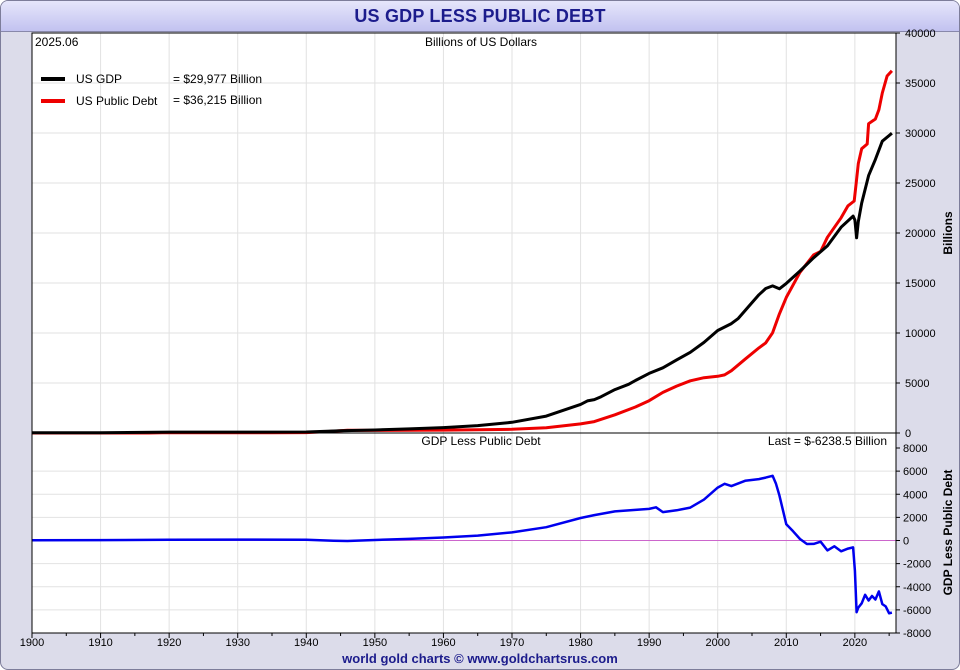 This screenshot has height=670, width=960. What do you see at coordinates (512, 643) in the screenshot?
I see `x-tick-label: 1970` at bounding box center [512, 643].